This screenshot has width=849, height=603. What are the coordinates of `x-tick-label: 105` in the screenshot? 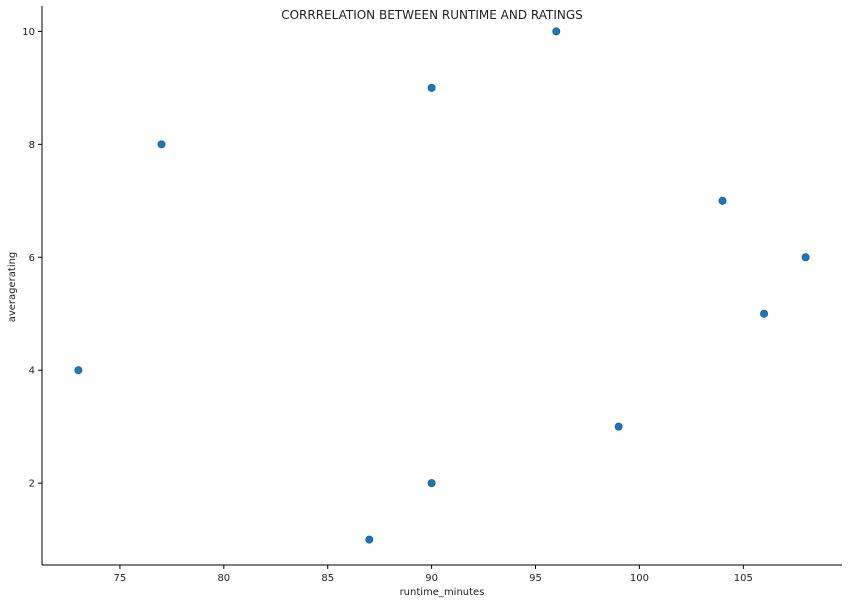 It's located at (743, 578).